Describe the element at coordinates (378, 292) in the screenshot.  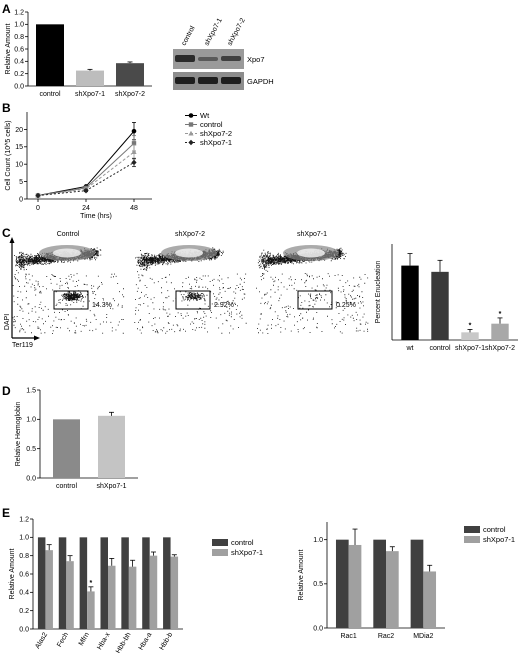
I see `y-axis-label: Percent Enucleation` at that location.